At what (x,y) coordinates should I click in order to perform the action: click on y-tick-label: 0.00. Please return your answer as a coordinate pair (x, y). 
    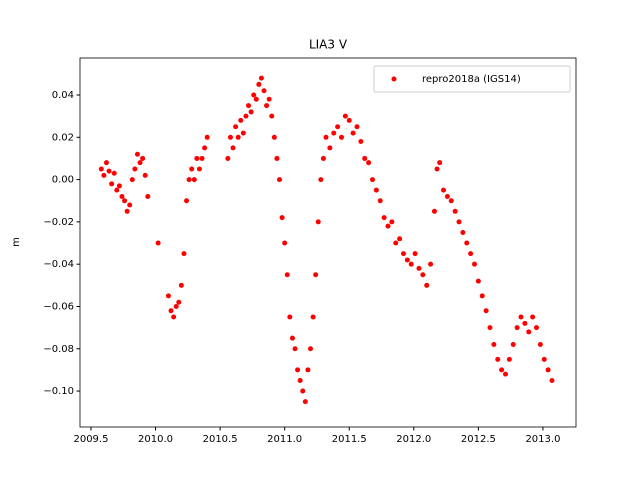
    Looking at the image, I should click on (63, 180).